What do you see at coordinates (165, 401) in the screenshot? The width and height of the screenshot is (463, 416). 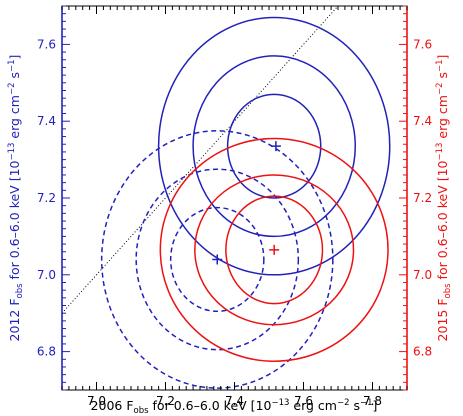 I see `x-tick-label: 7.2` at bounding box center [165, 401].